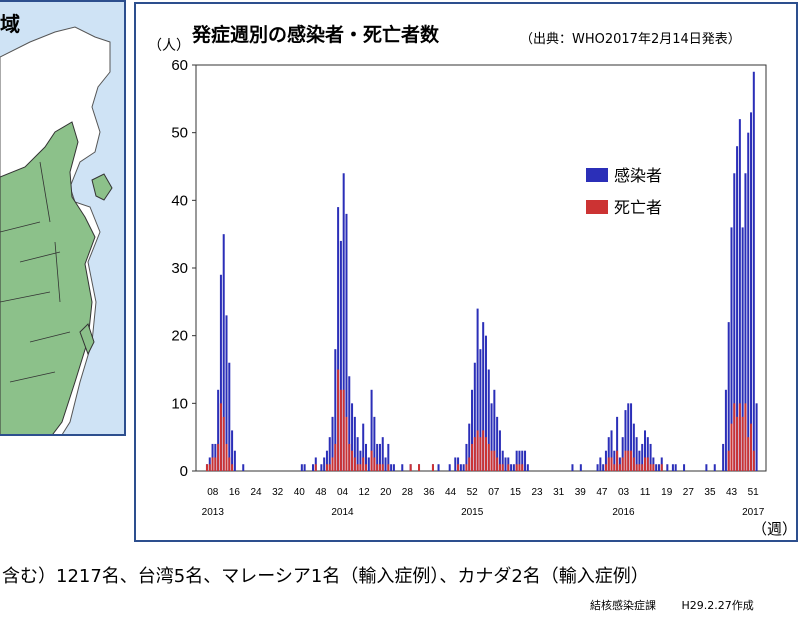  I want to click on x-tick-label: 47, so click(602, 492).